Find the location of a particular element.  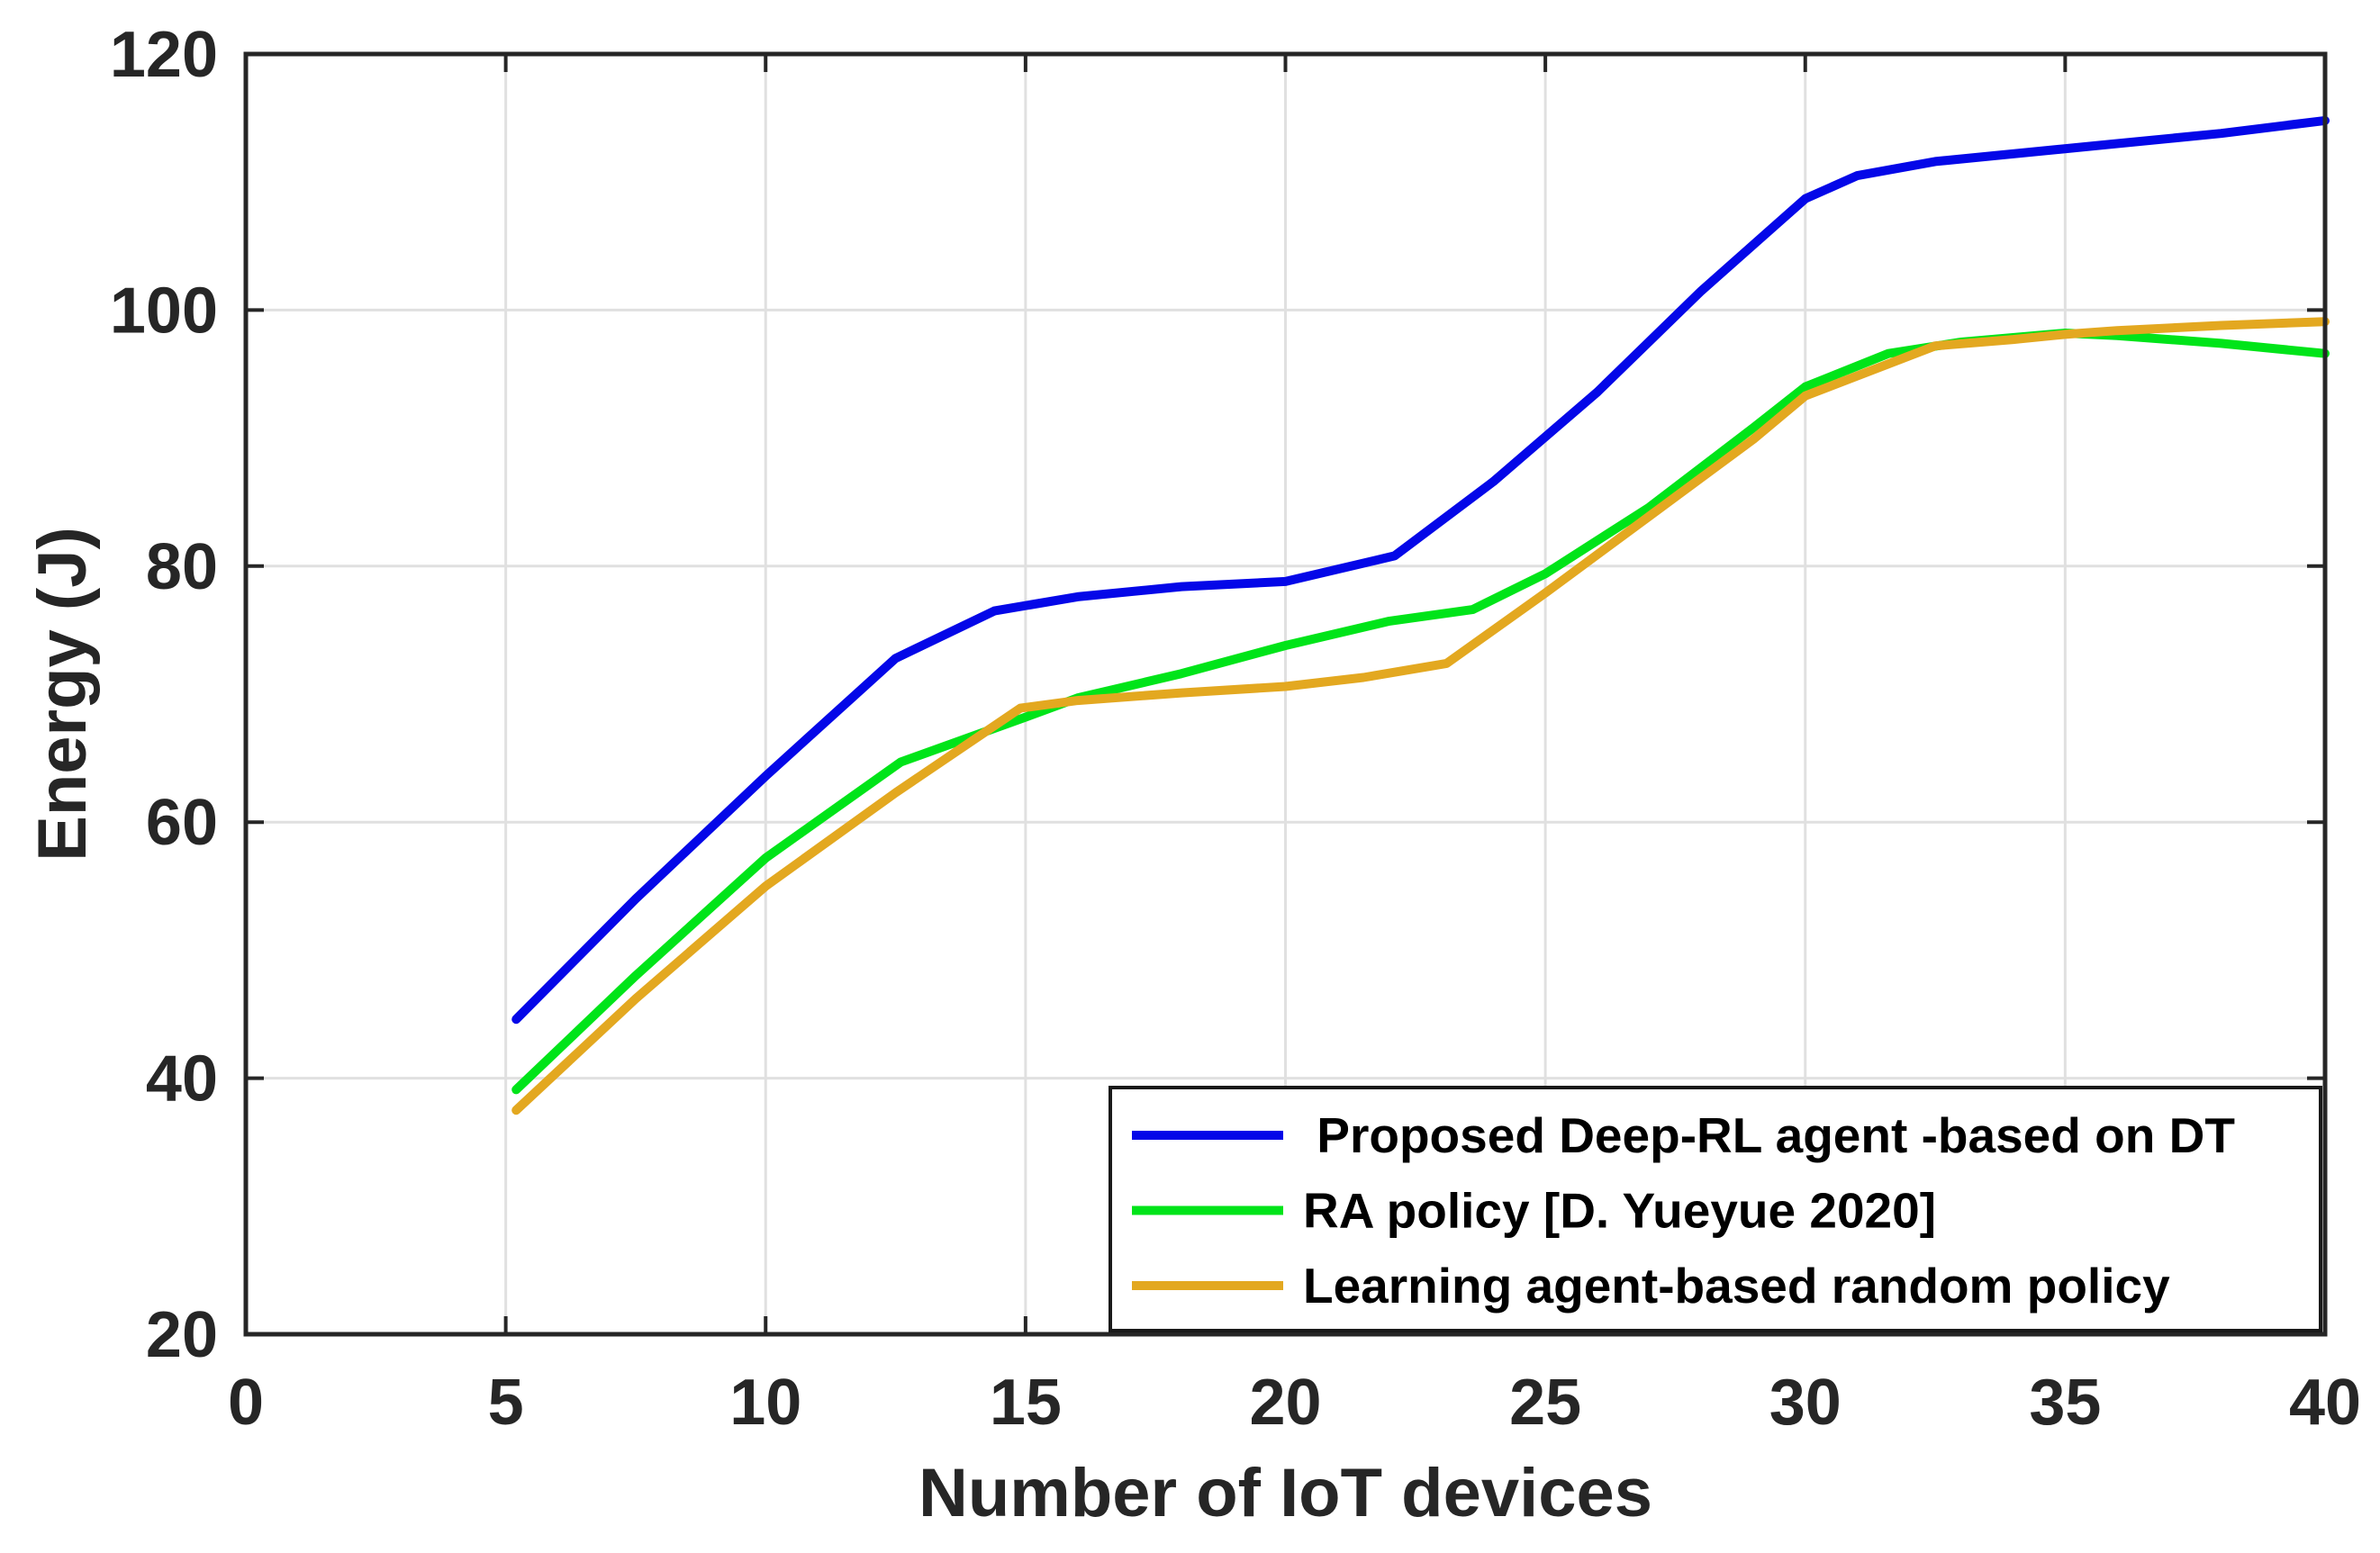

x-tick-label: 20 is located at coordinates (1285, 1403).